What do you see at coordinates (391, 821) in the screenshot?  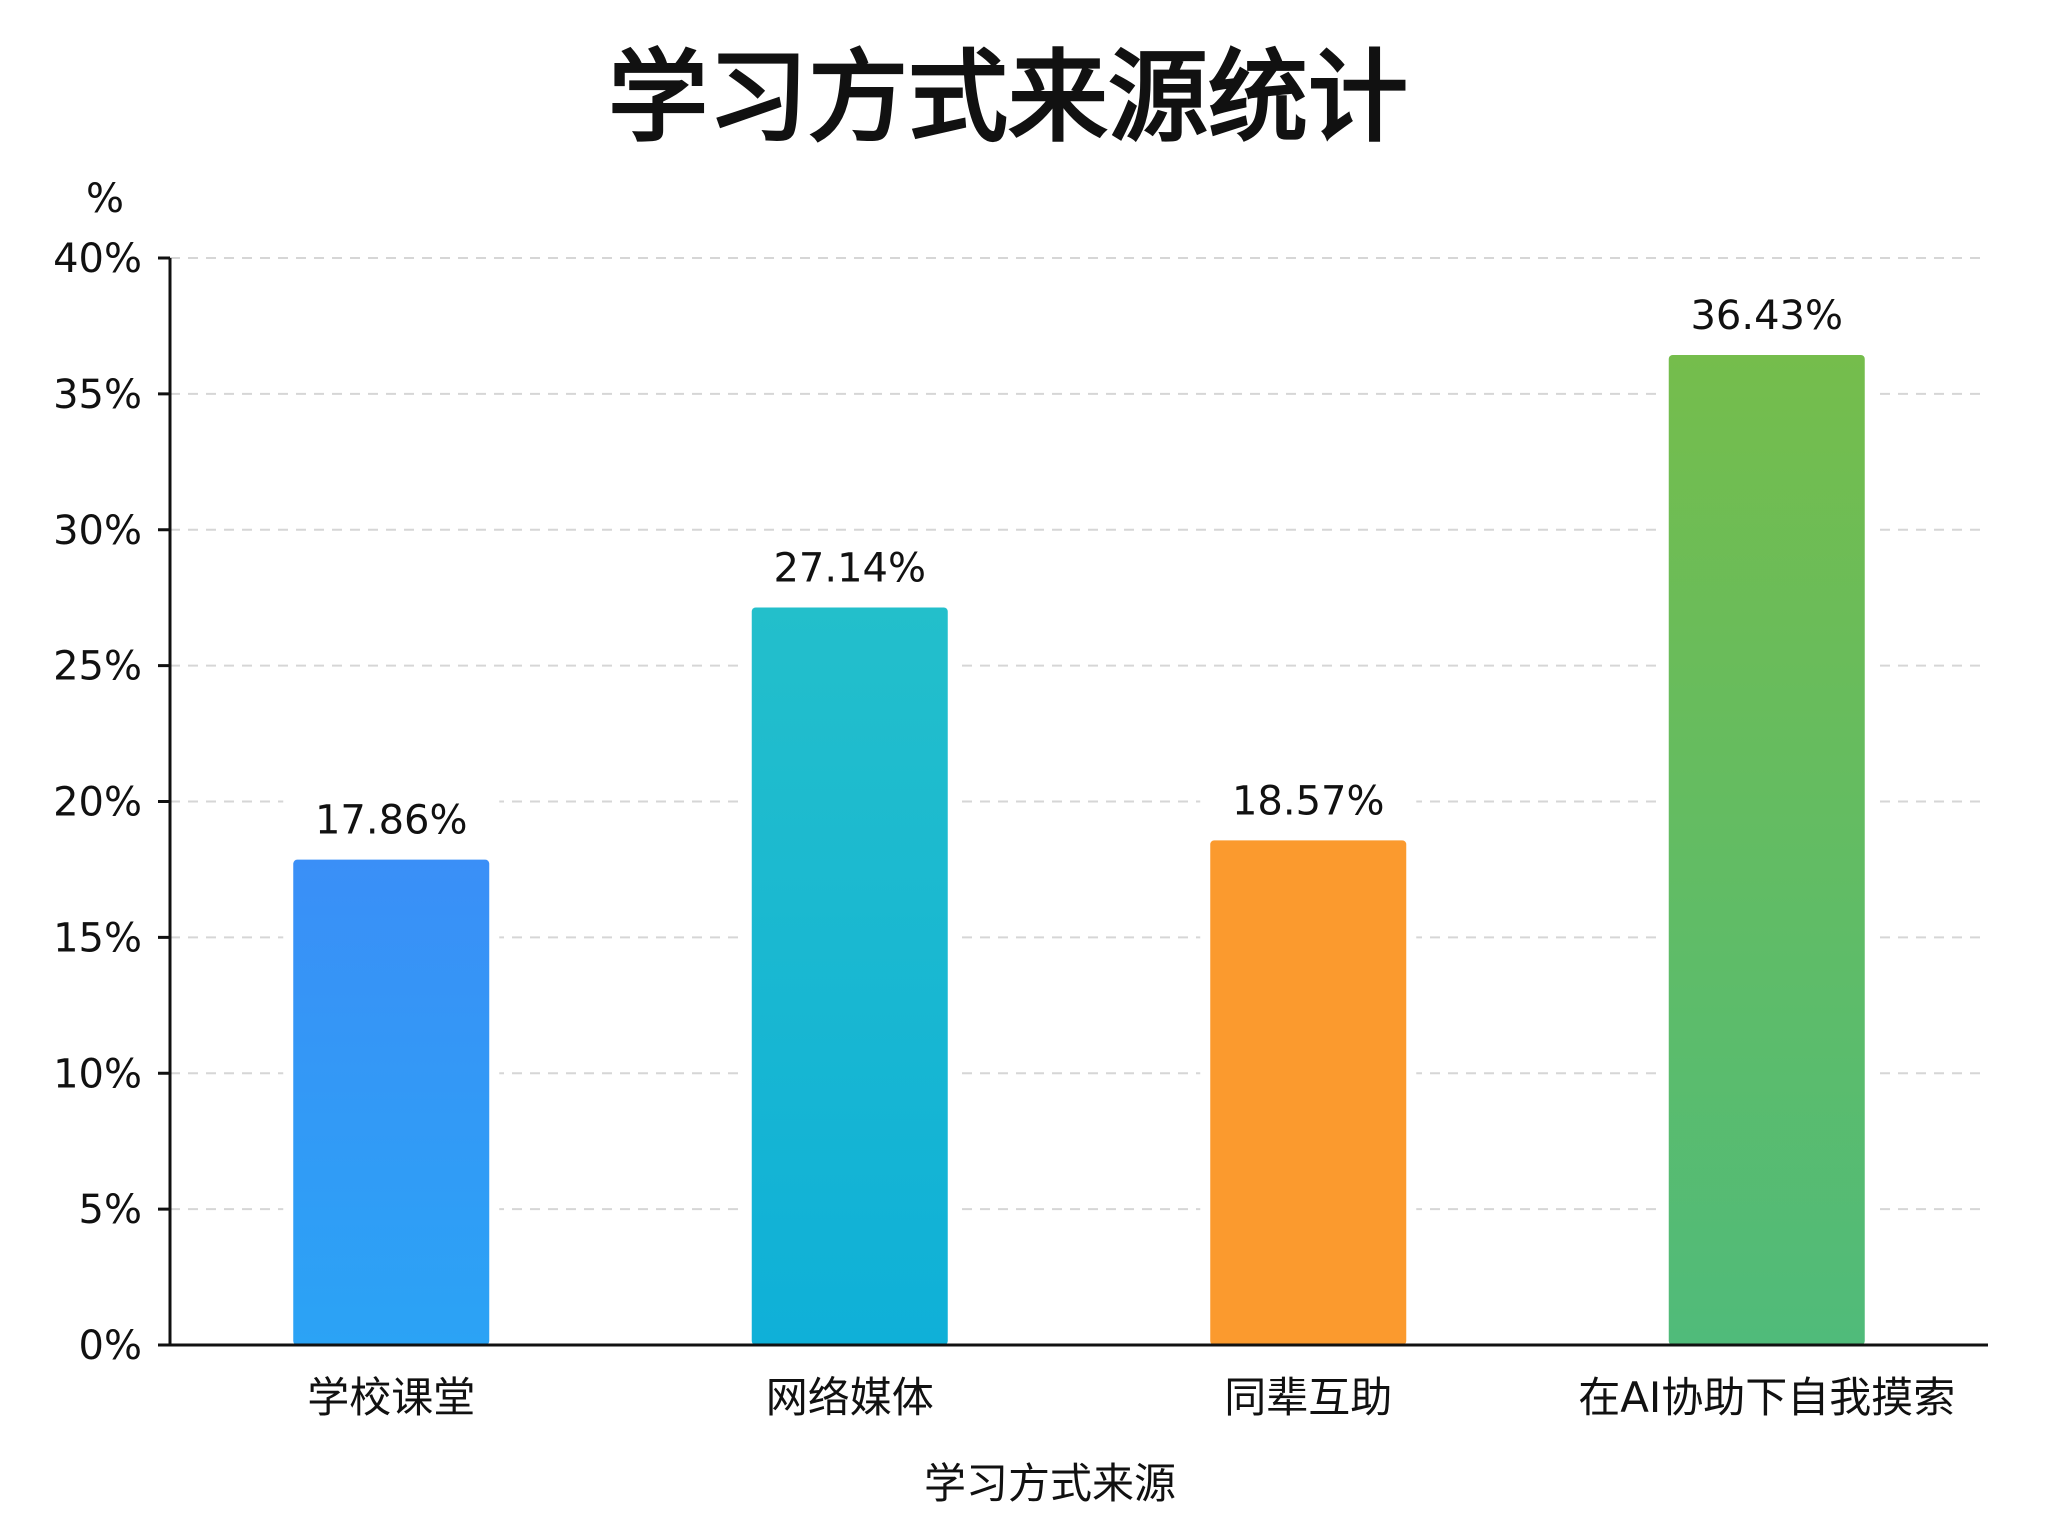 I see `bar-value-label: 17.86%` at bounding box center [391, 821].